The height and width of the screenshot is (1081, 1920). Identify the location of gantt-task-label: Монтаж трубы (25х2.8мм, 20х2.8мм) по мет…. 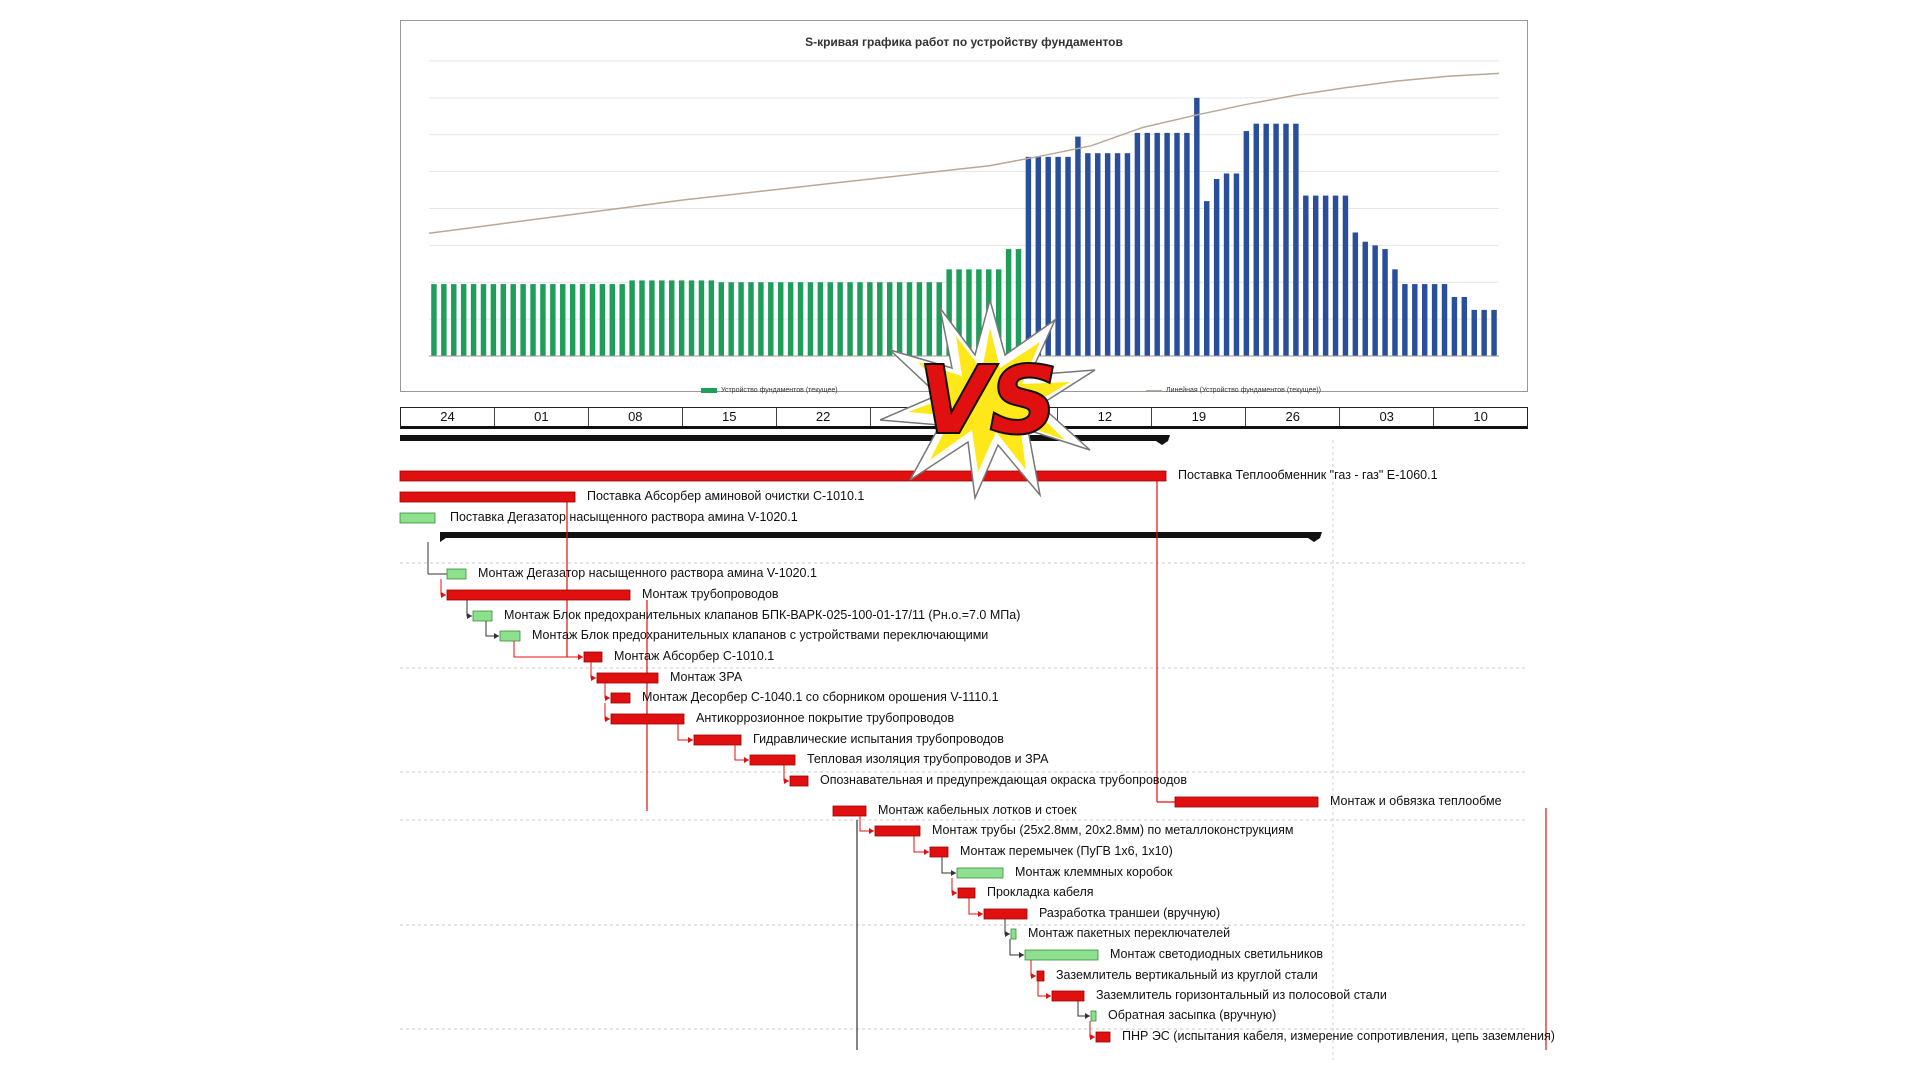
(1113, 830).